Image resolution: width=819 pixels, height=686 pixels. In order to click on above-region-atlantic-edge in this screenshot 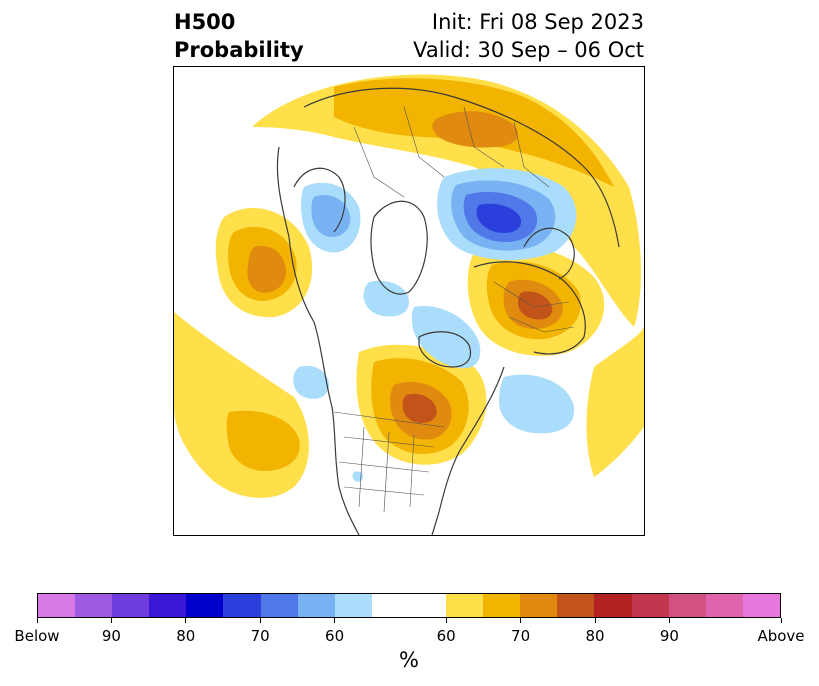, I will do `click(615, 402)`.